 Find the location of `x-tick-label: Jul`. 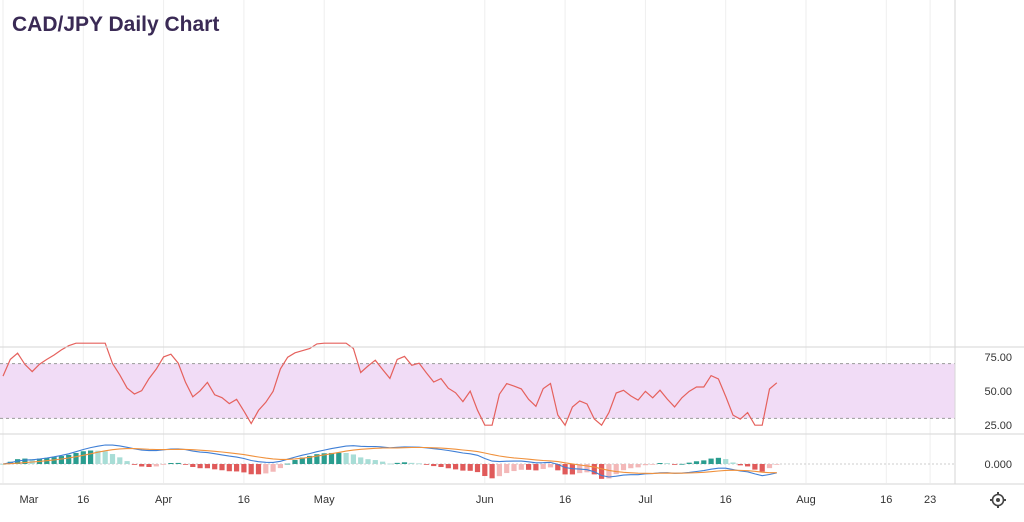

x-tick-label: Jul is located at coordinates (645, 500).